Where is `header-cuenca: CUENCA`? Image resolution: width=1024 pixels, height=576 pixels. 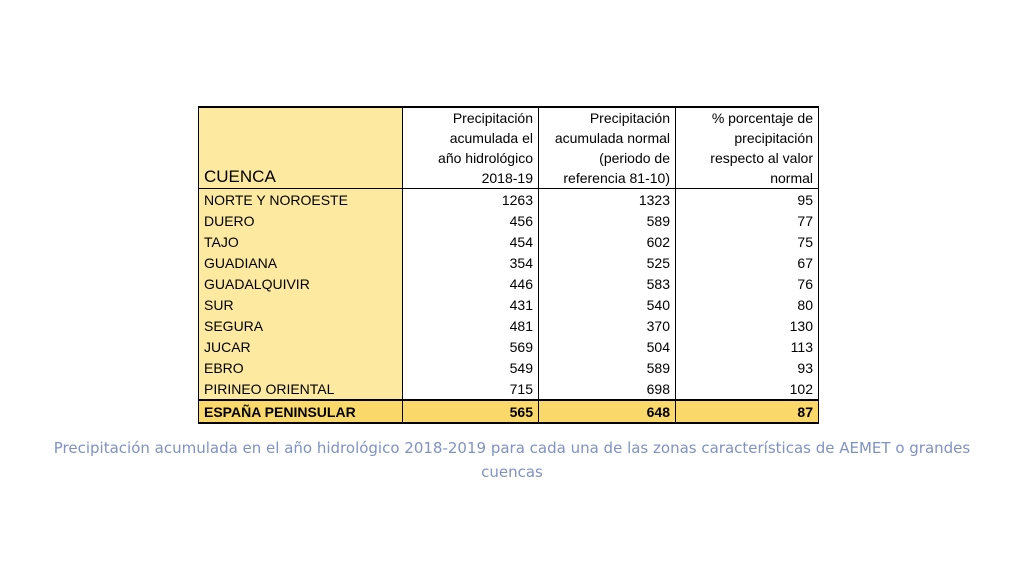
header-cuenca: CUENCA is located at coordinates (300, 147).